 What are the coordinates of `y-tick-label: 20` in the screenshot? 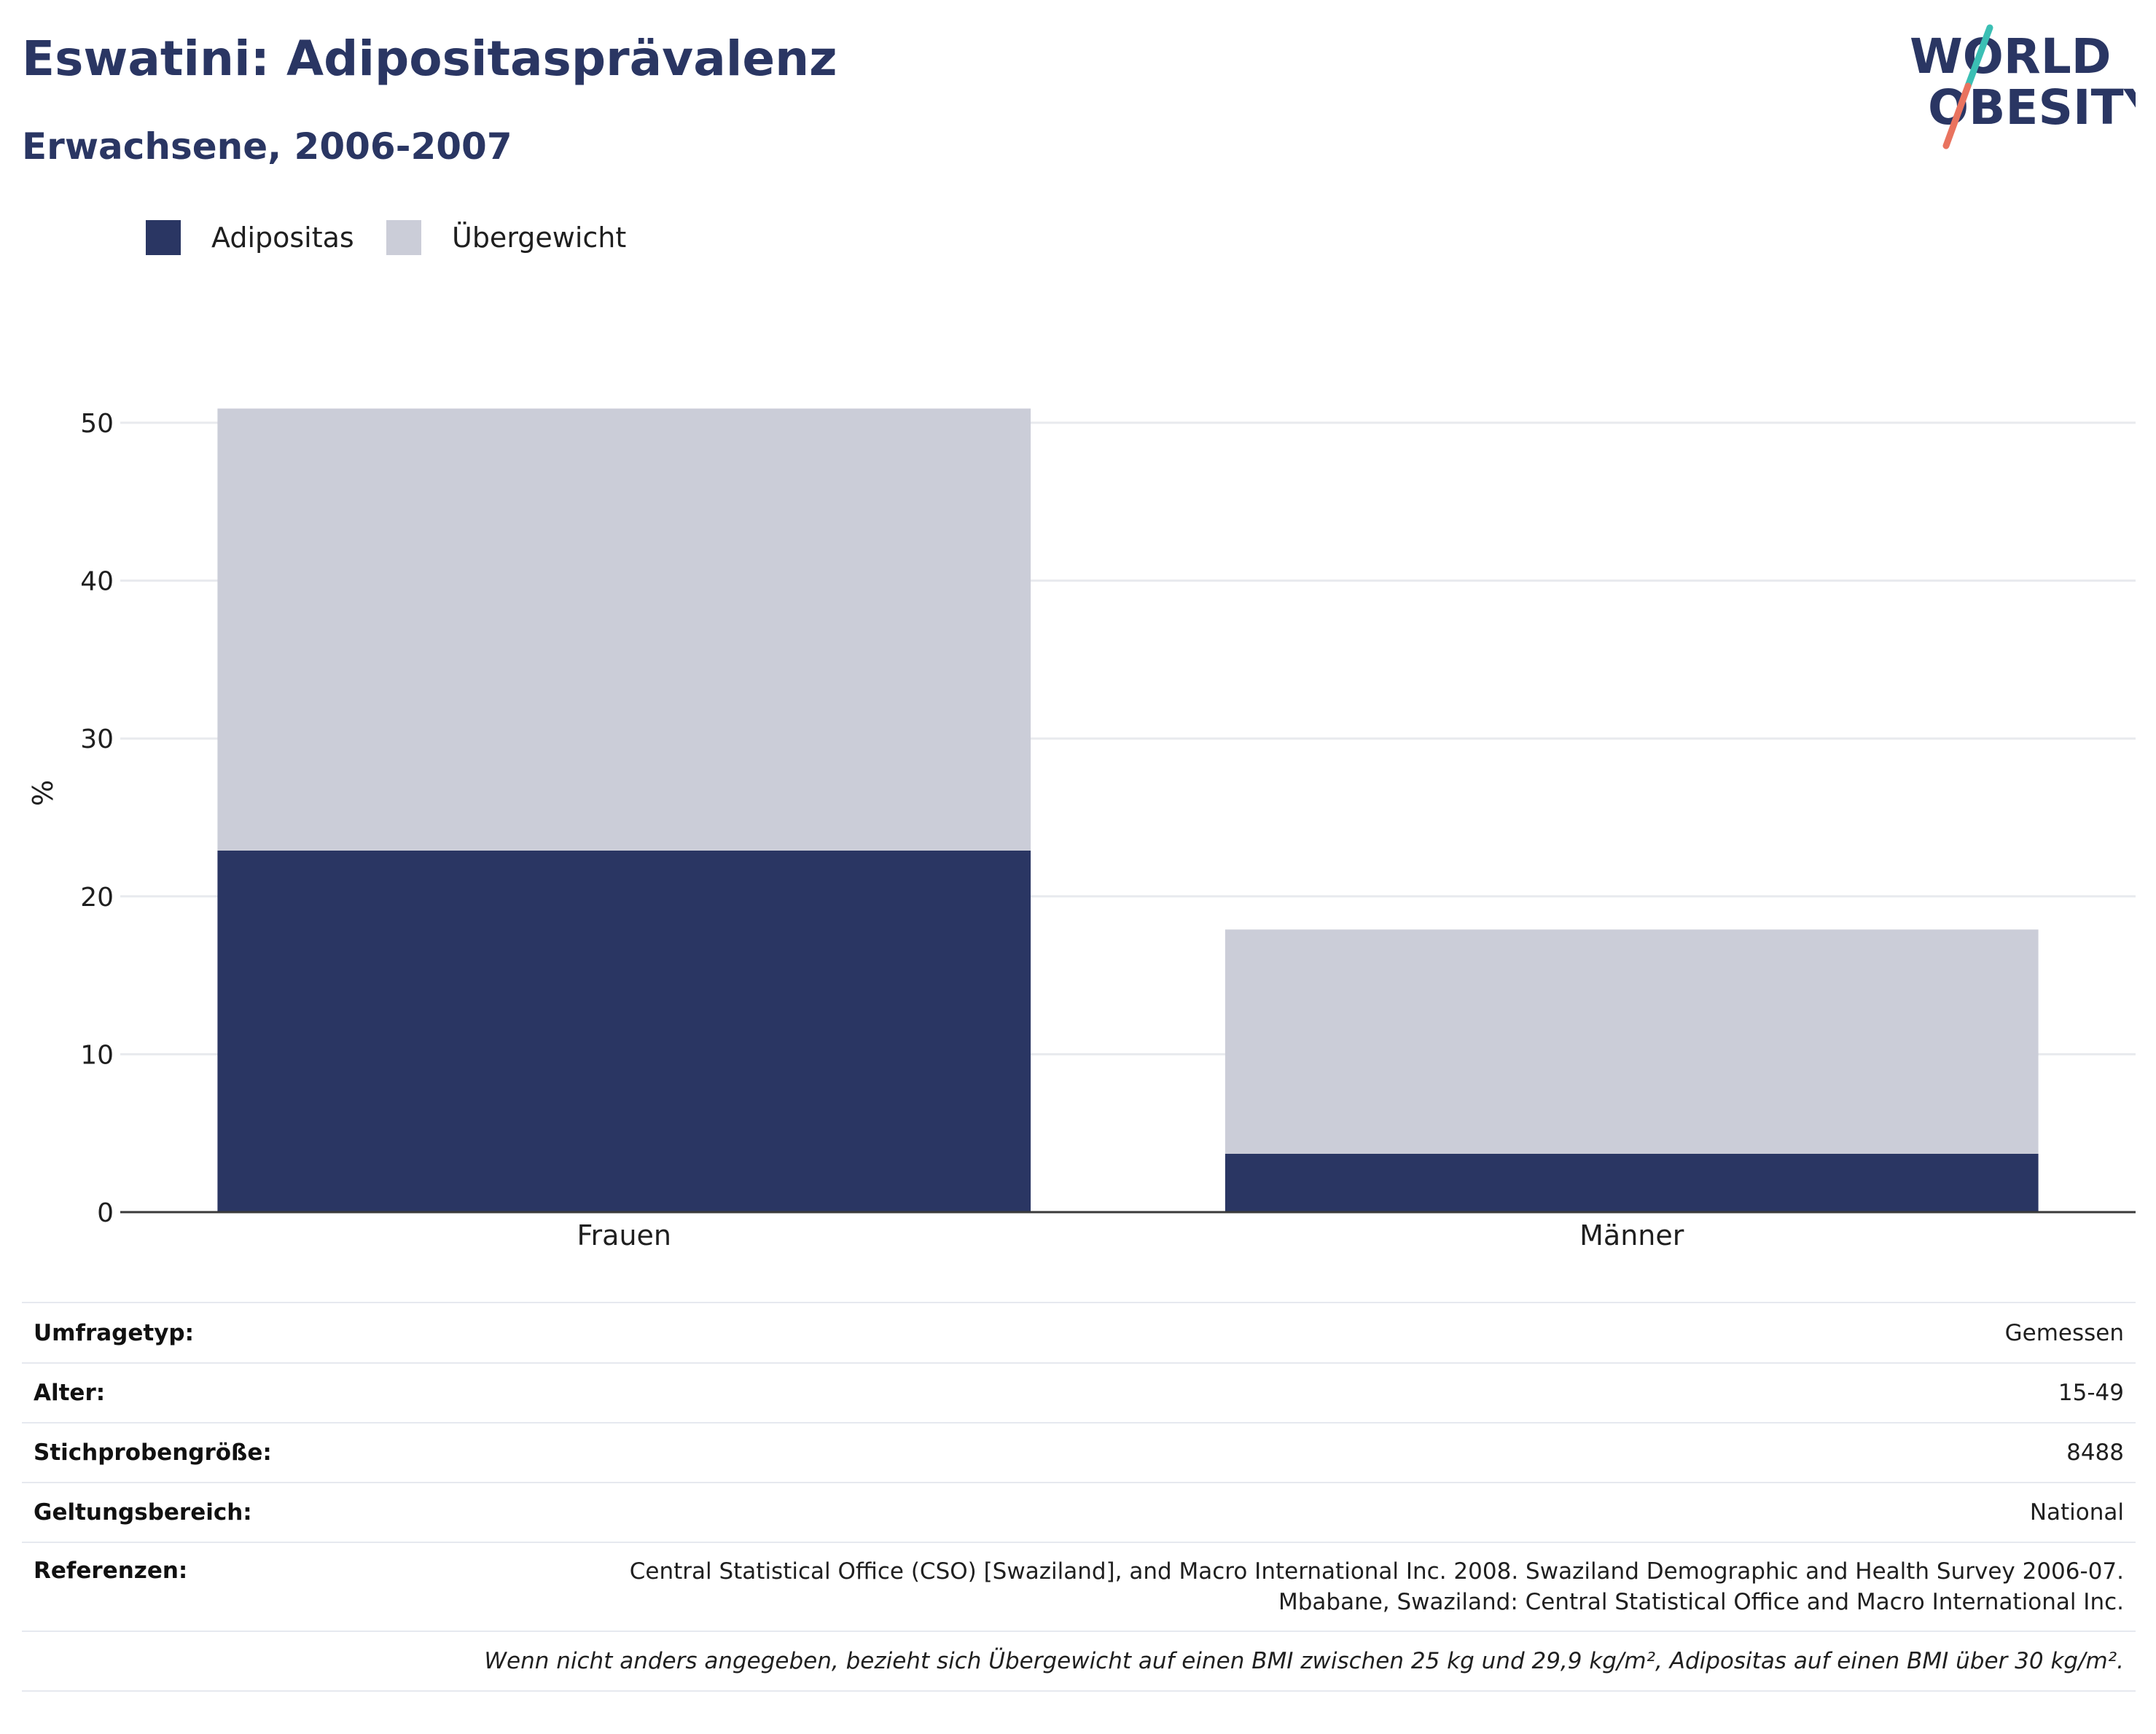 It's located at (97, 898).